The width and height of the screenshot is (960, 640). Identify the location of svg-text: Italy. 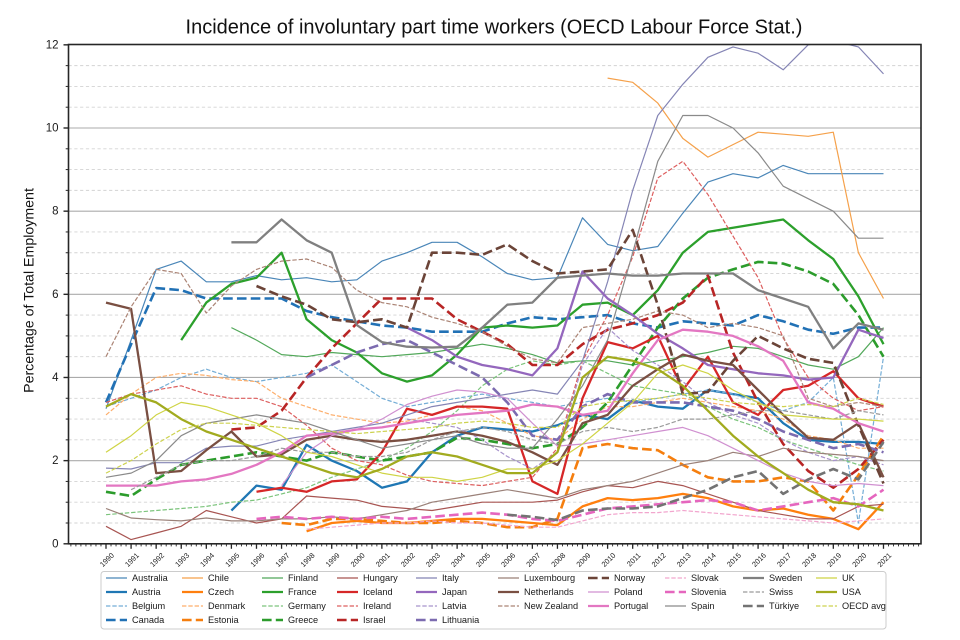
(450, 578).